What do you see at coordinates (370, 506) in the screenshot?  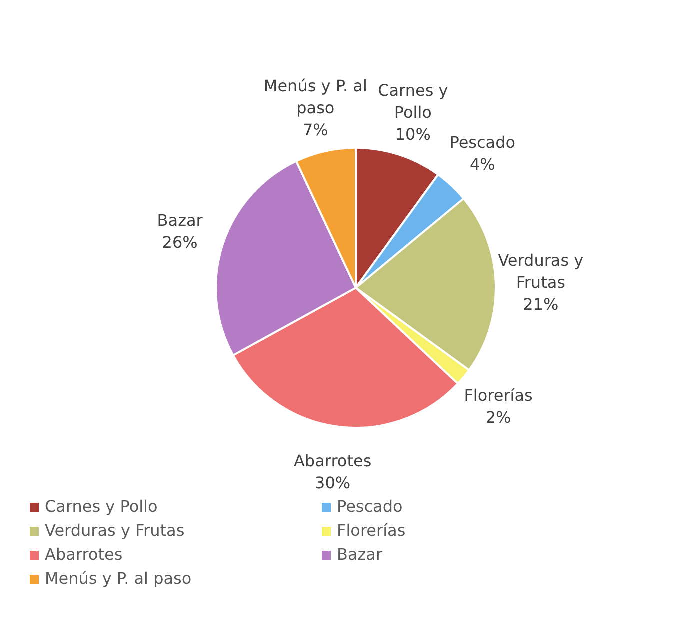 I see `legend-label: Pescado` at bounding box center [370, 506].